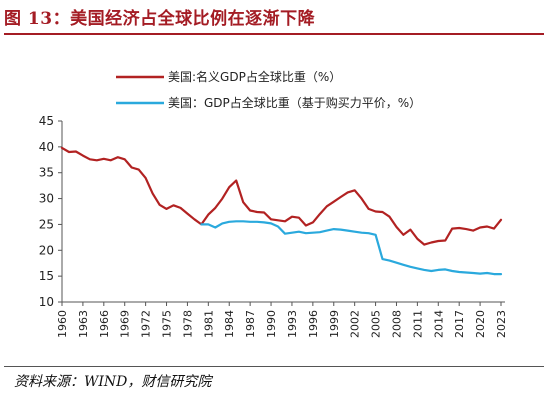  What do you see at coordinates (459, 324) in the screenshot?
I see `x-tick-label: 2017` at bounding box center [459, 324].